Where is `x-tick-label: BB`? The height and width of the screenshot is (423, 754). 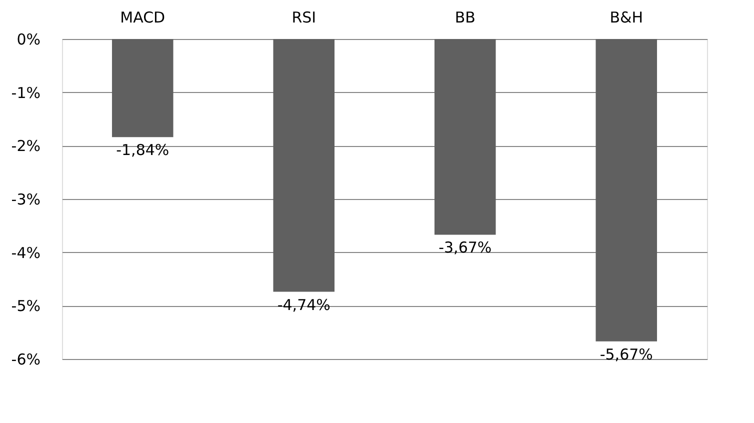
x-tick-label: BB is located at coordinates (465, 17).